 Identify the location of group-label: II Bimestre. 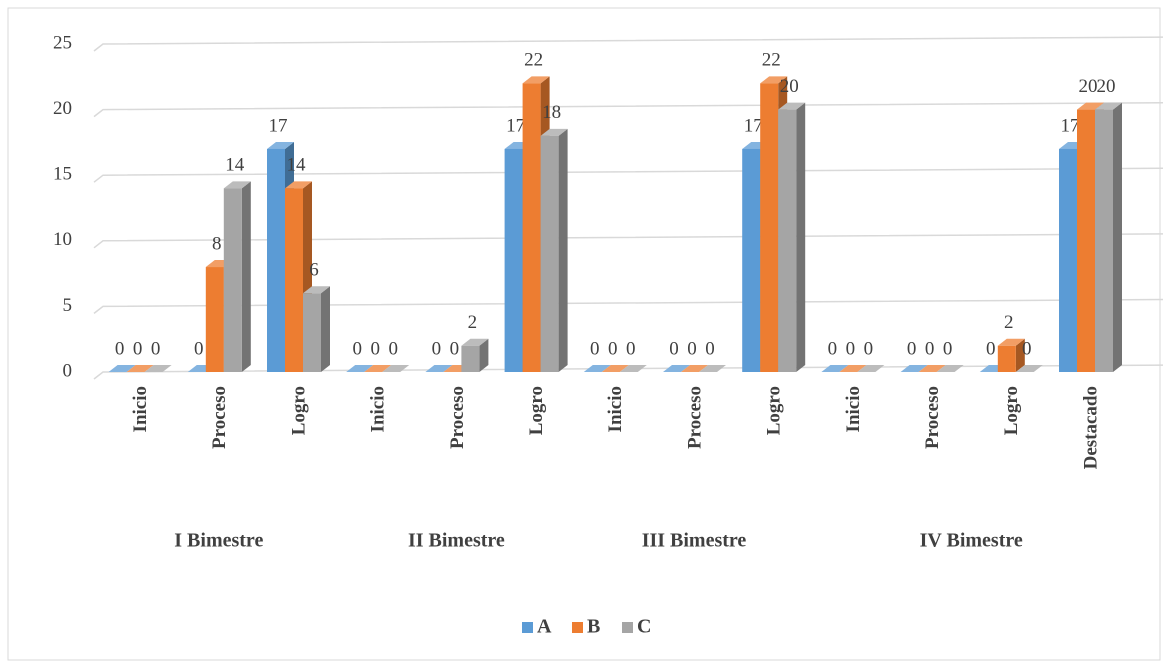
(456, 541).